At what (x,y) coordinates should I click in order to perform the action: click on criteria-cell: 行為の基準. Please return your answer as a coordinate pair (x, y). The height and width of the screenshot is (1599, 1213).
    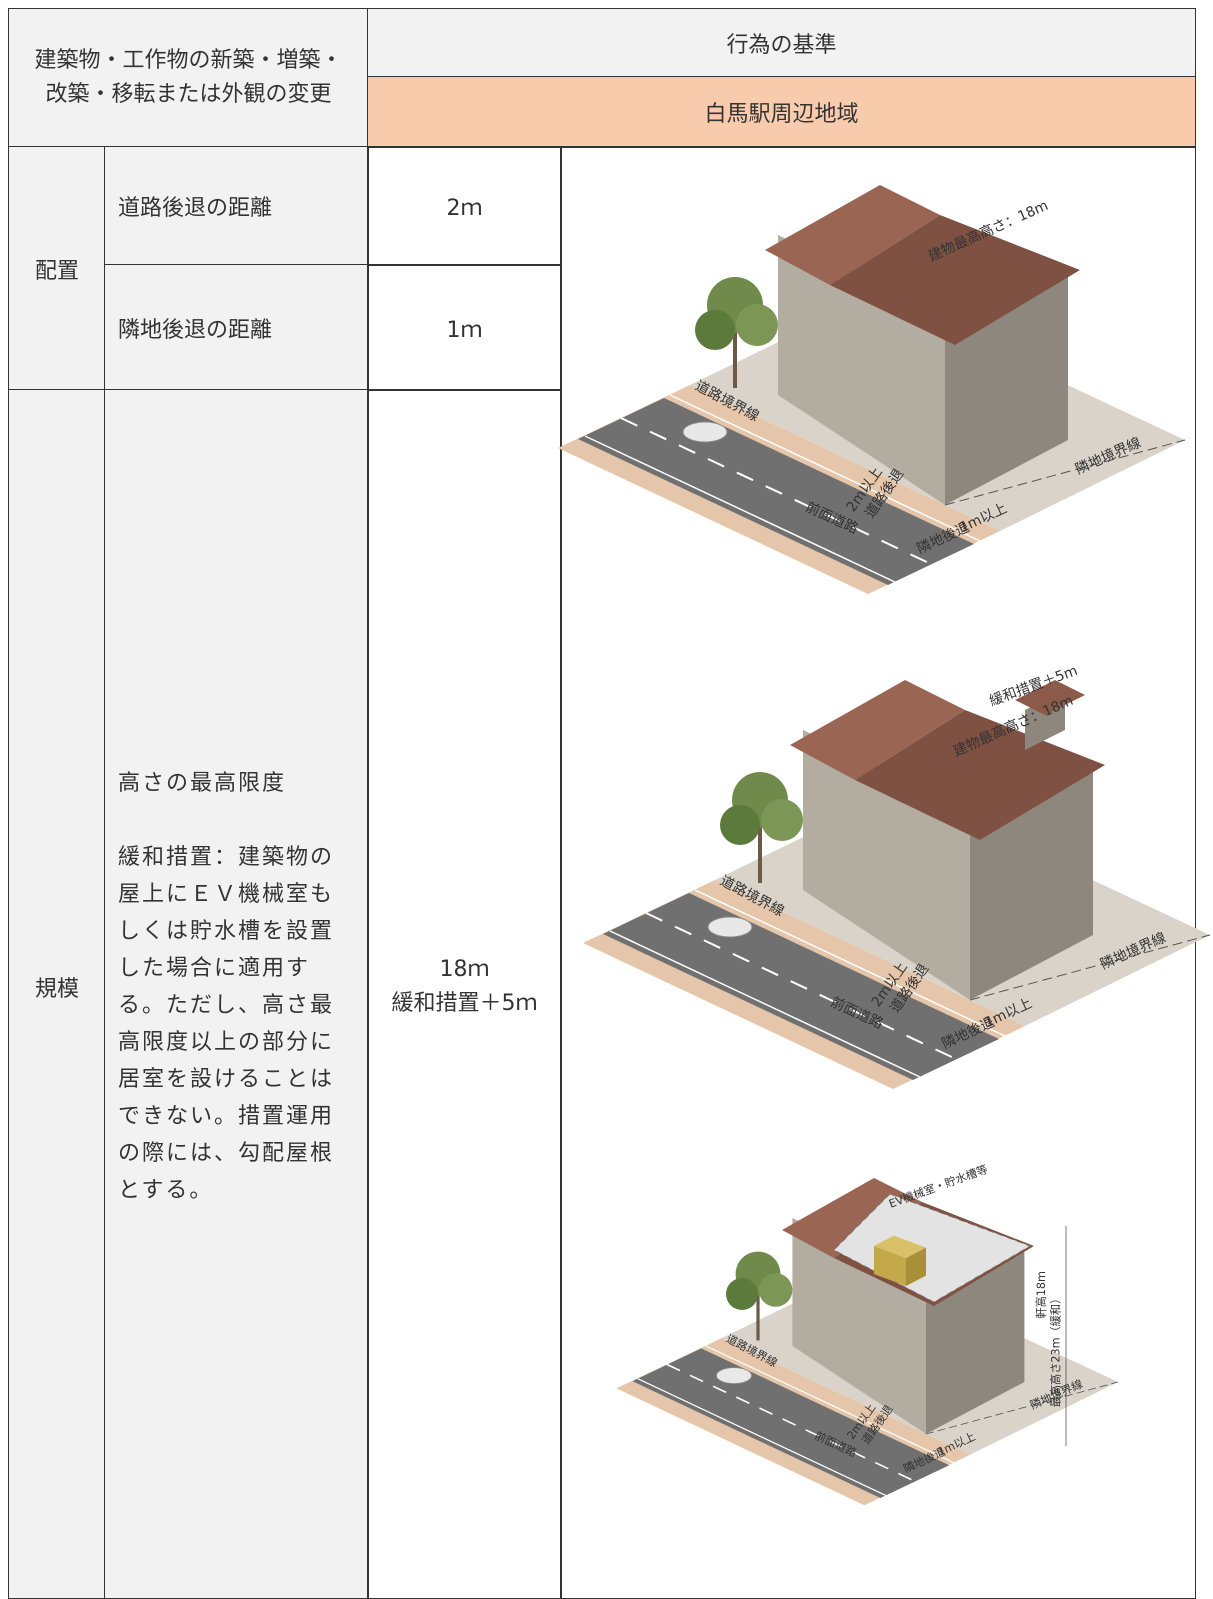
    Looking at the image, I should click on (781, 43).